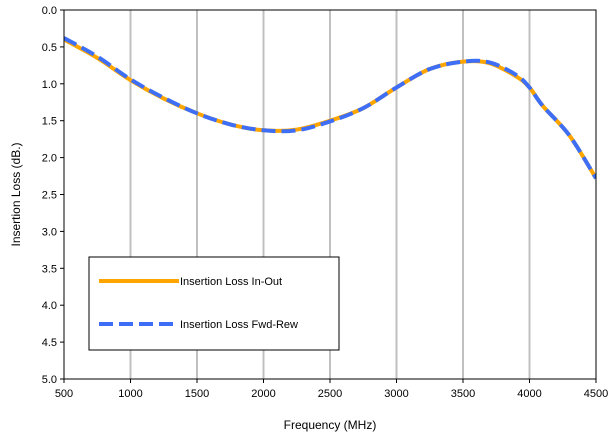 This screenshot has height=442, width=610. Describe the element at coordinates (49, 380) in the screenshot. I see `y-tick-label-5.0: 5.0` at that location.